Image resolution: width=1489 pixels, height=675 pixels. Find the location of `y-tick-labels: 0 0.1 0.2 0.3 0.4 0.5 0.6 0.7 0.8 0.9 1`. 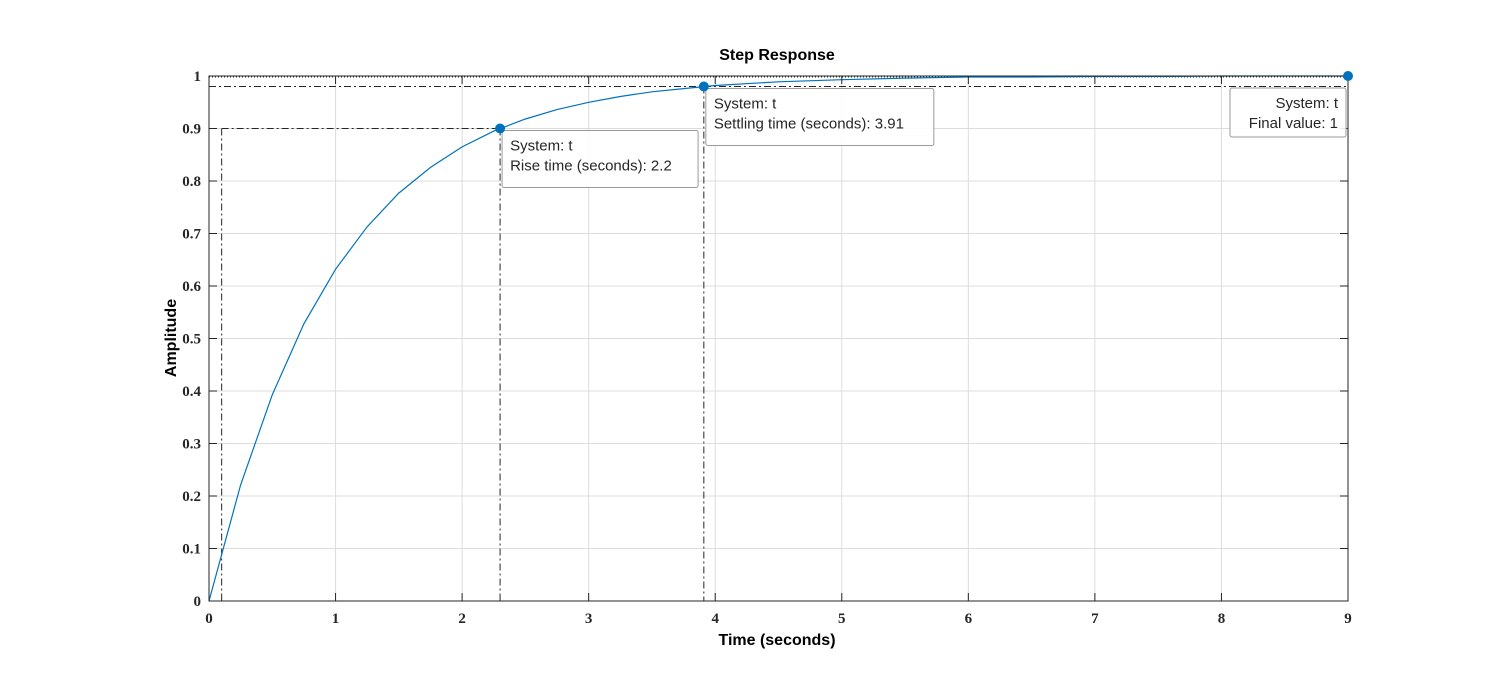

y-tick-labels: 0 0.1 0.2 0.3 0.4 0.5 0.6 0.7 0.8 0.9 1 is located at coordinates (191, 339).